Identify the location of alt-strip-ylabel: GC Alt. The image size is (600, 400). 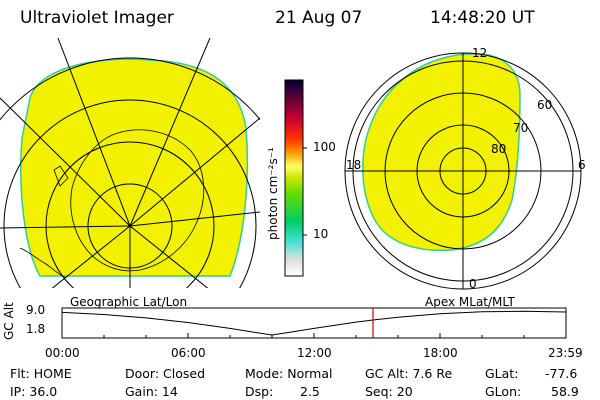
(9, 321).